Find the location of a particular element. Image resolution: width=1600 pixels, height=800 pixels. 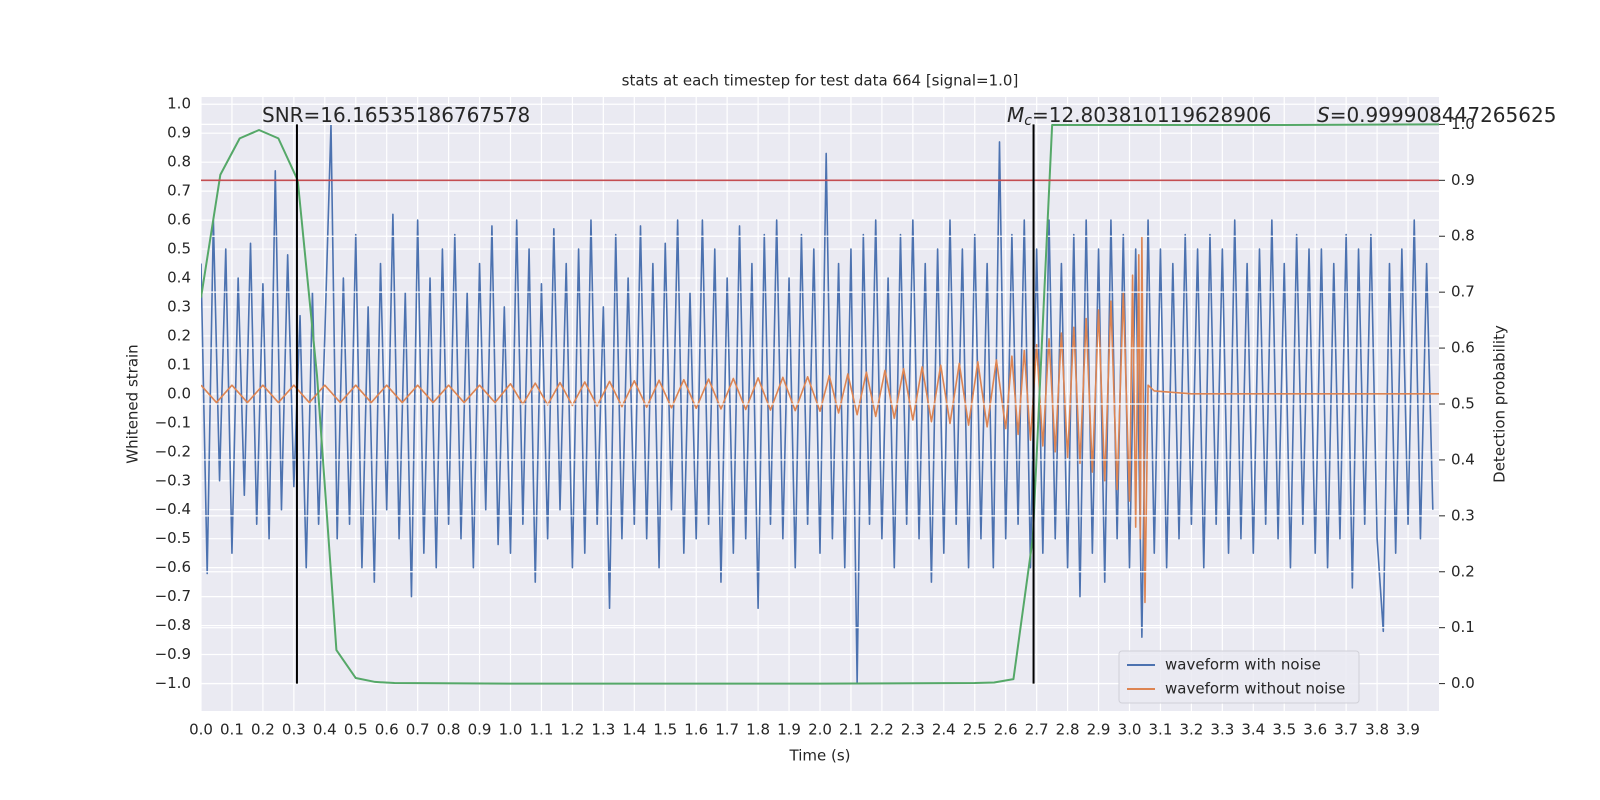

y-tick-label: 0.7 is located at coordinates (179, 191).